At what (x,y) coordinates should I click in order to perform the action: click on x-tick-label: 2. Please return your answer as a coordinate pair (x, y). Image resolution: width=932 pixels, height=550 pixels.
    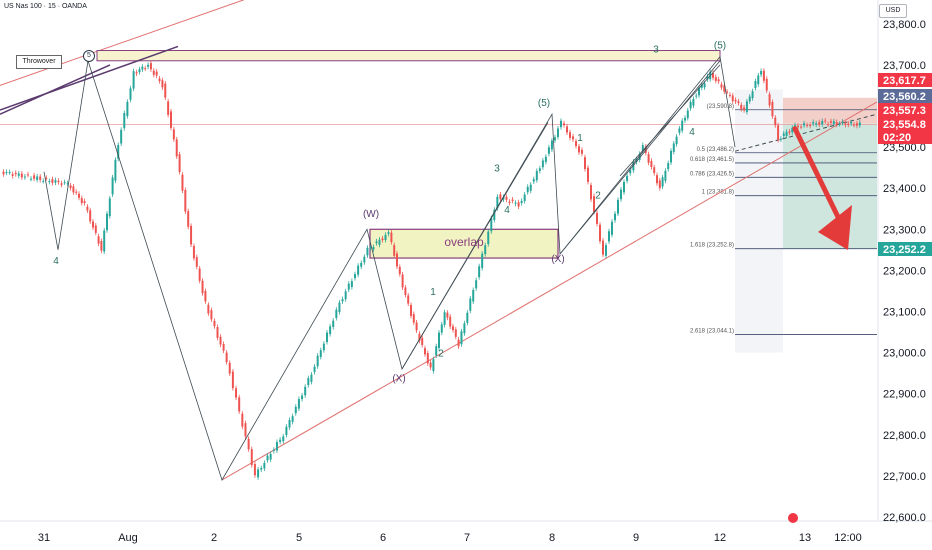
    Looking at the image, I should click on (214, 538).